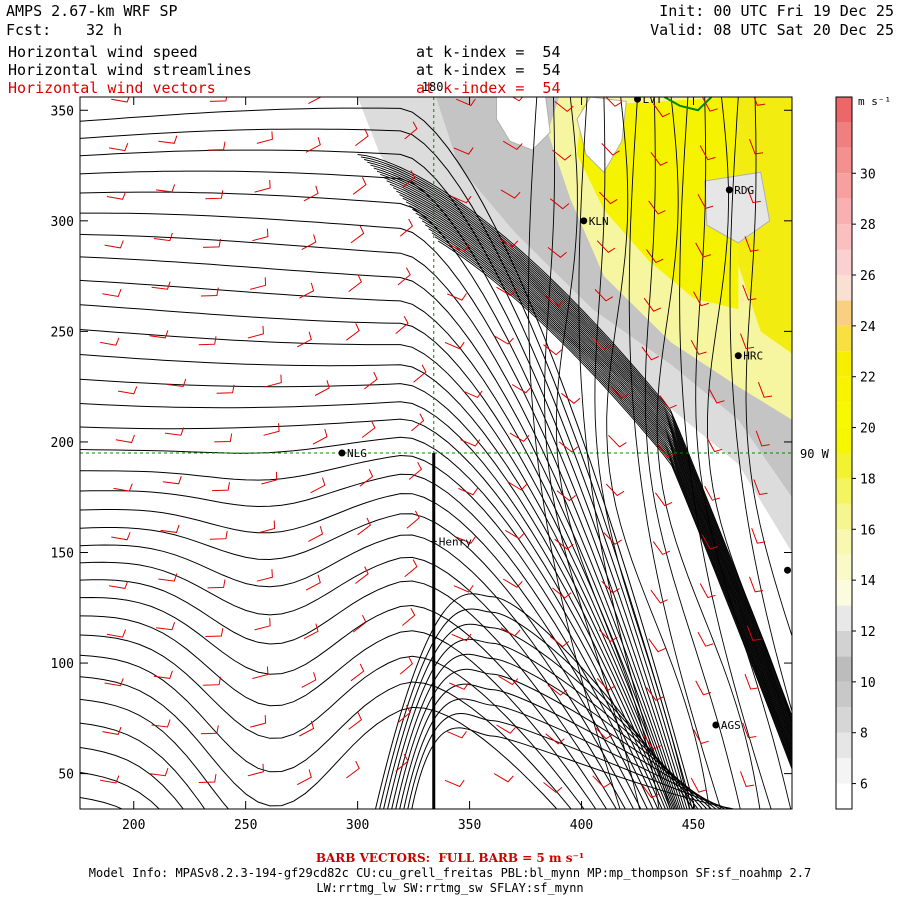  I want to click on init-time: Init: 00 UTC Fri 19 Dec 25, so click(776, 11).